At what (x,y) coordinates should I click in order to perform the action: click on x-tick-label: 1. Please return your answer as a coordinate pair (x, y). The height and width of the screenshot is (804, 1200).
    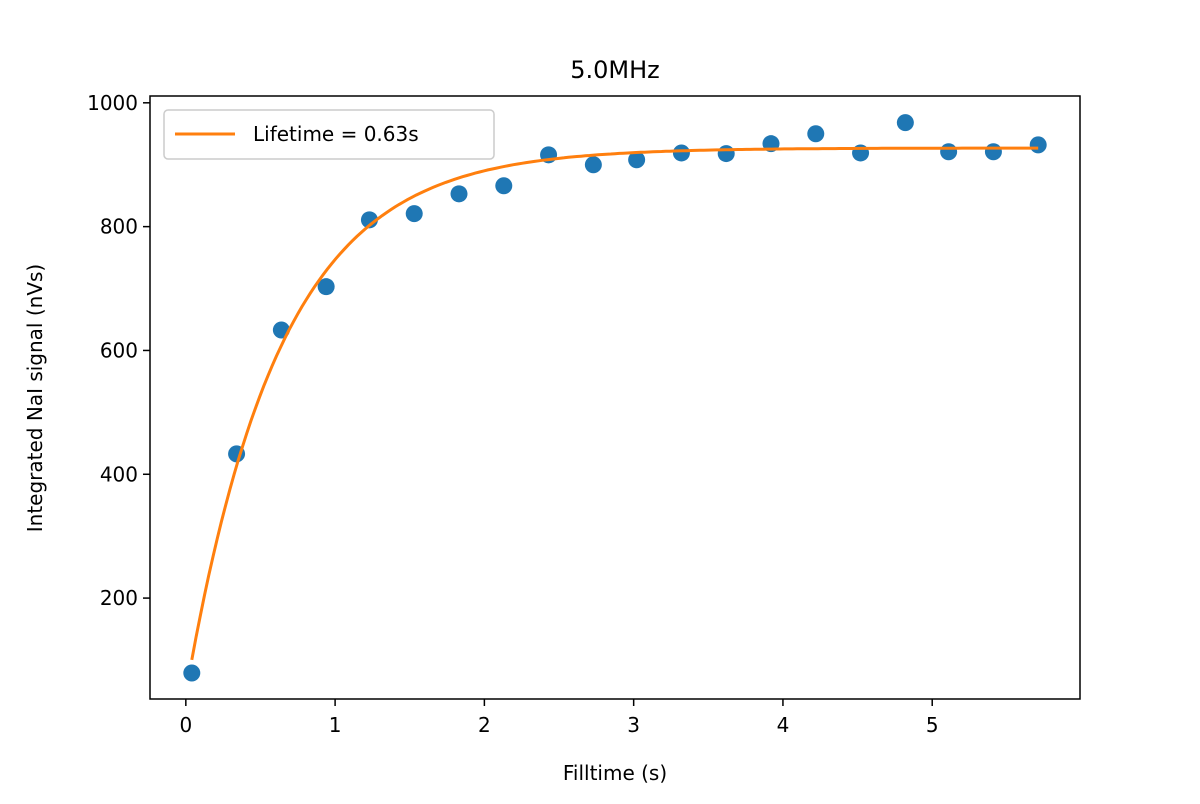
    Looking at the image, I should click on (335, 725).